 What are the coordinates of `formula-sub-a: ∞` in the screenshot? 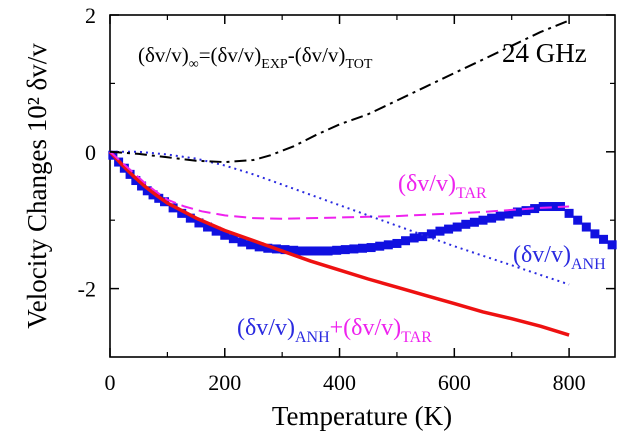 It's located at (194, 64).